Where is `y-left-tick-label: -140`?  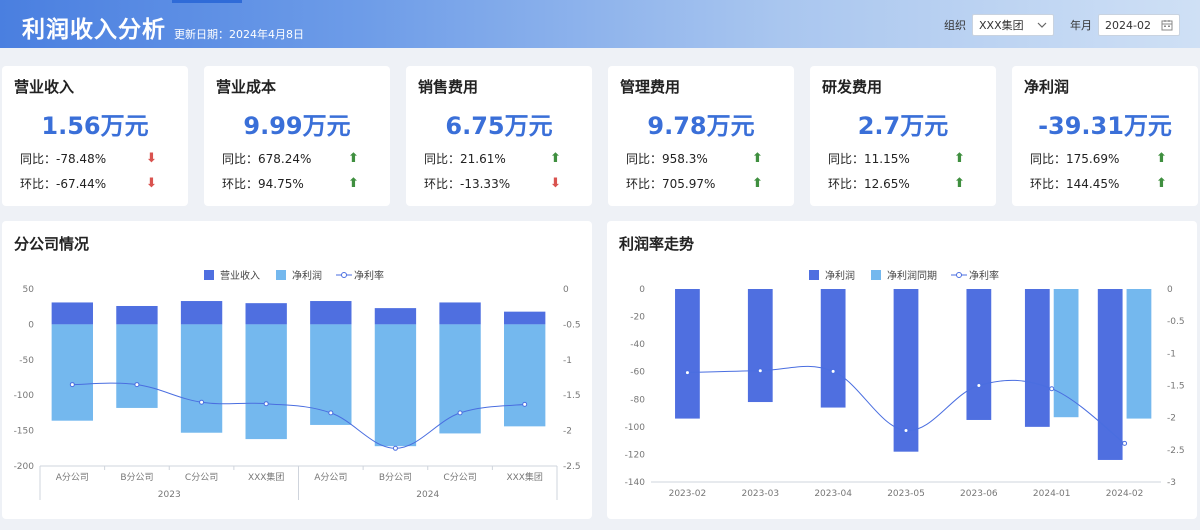 y-left-tick-label: -140 is located at coordinates (635, 483).